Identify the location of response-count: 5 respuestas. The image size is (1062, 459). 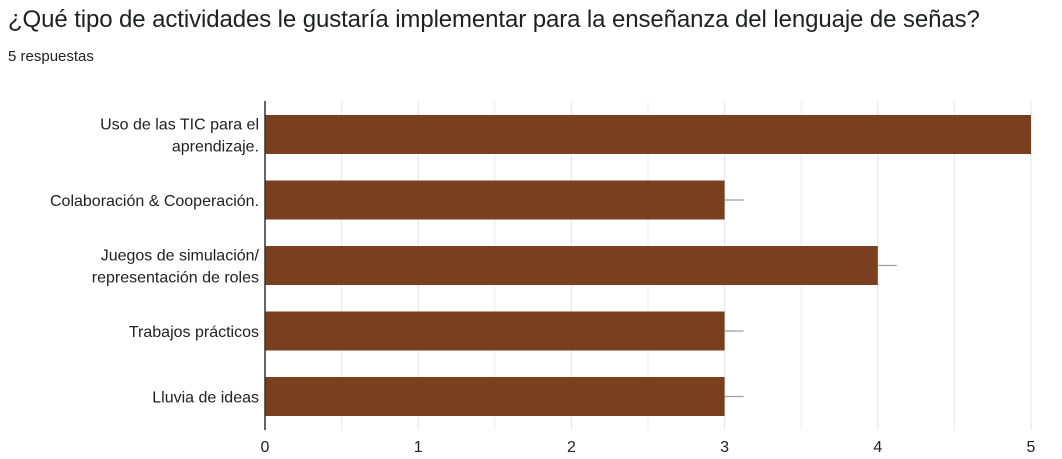
(51, 56).